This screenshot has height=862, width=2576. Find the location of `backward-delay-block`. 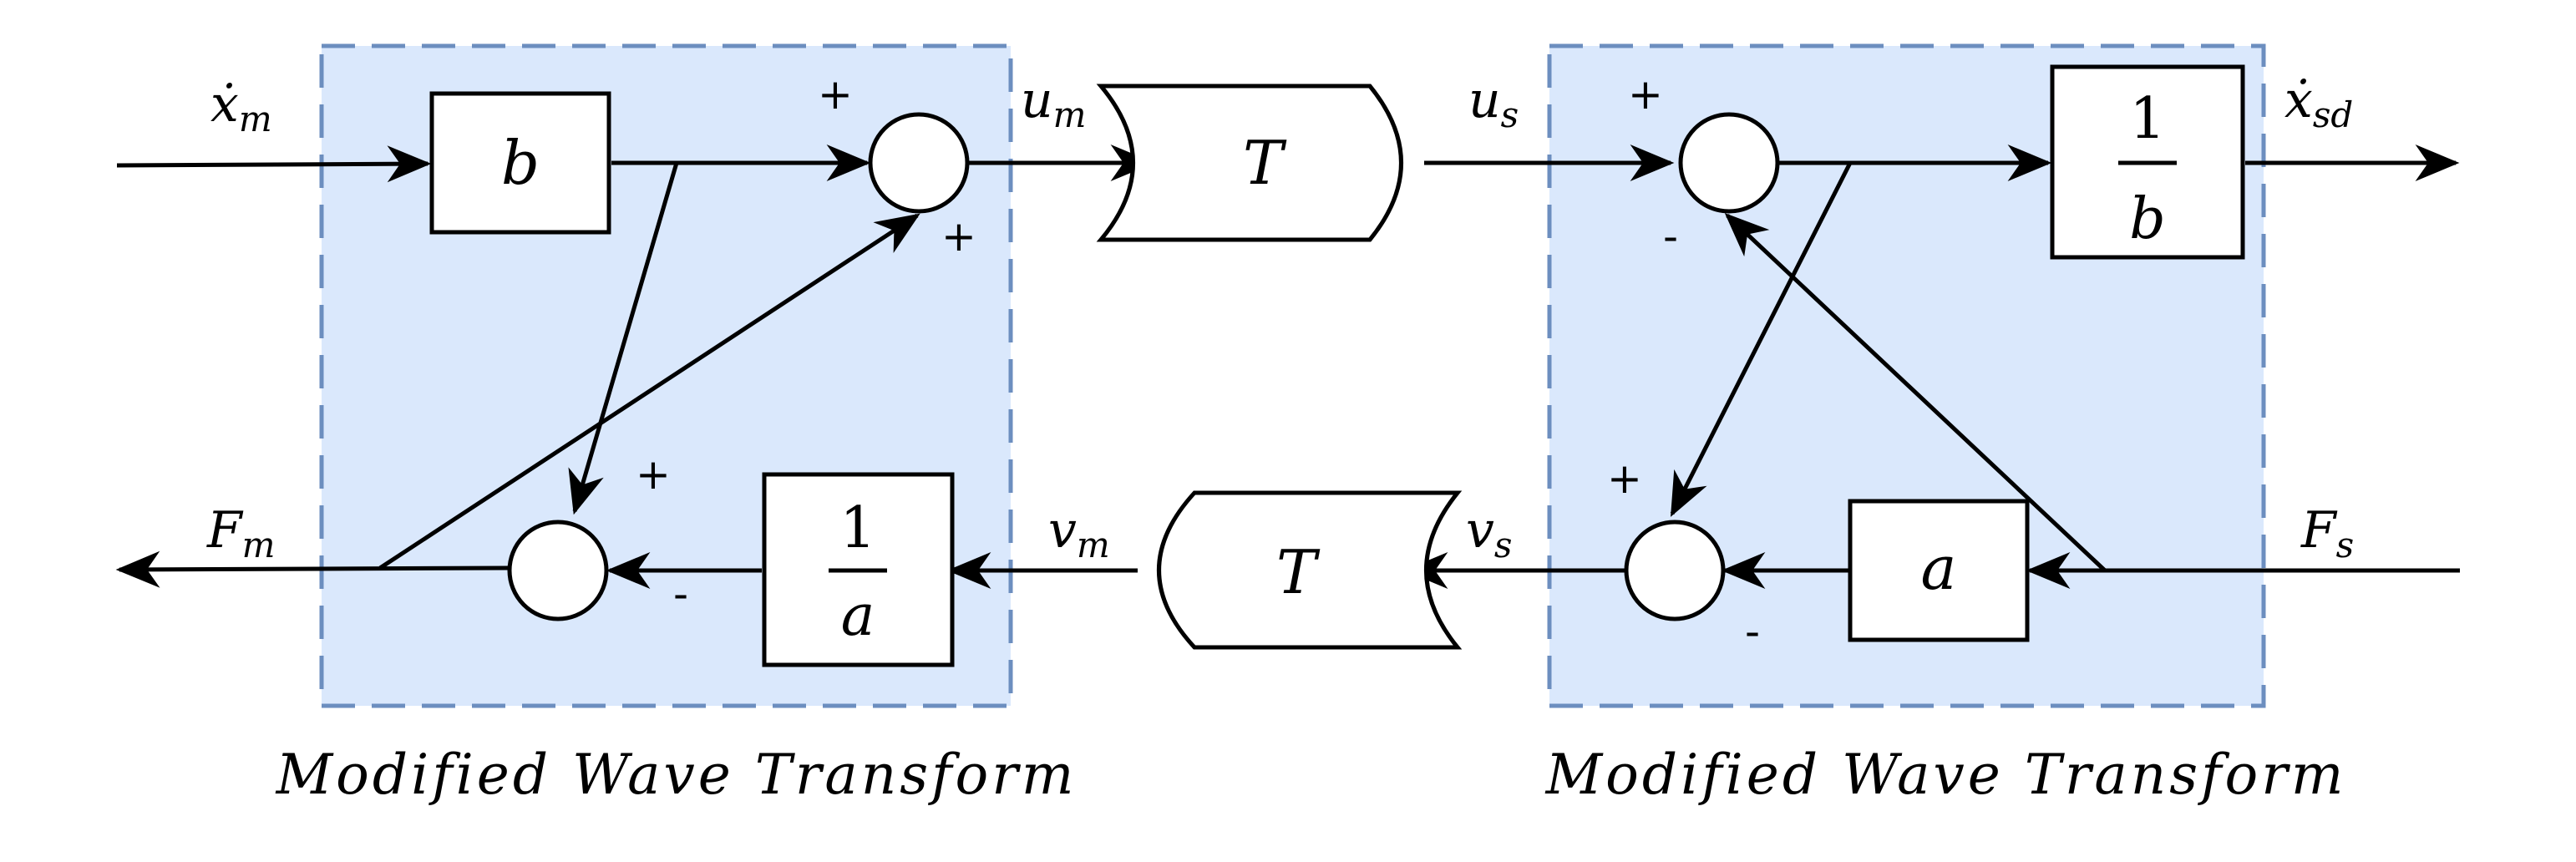

backward-delay-block is located at coordinates (1310, 570).